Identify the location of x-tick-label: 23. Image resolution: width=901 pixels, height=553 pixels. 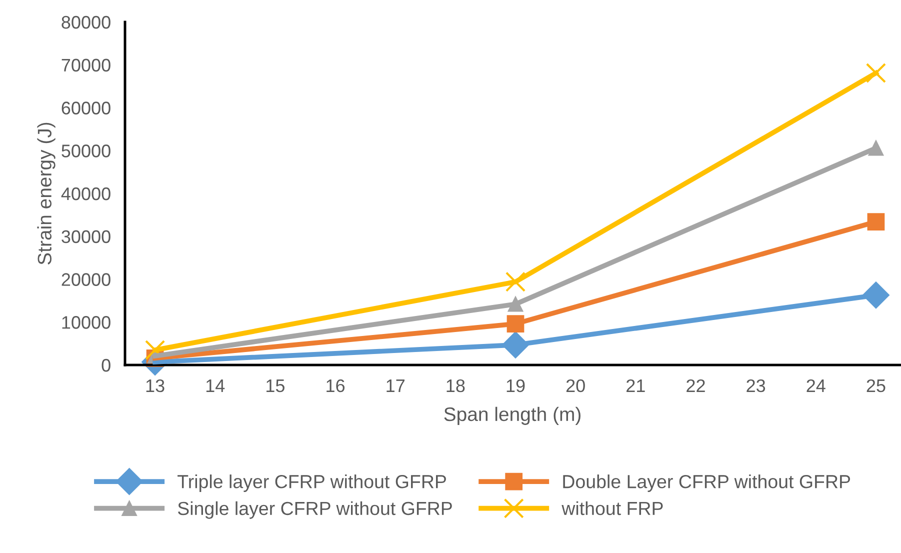
(756, 385).